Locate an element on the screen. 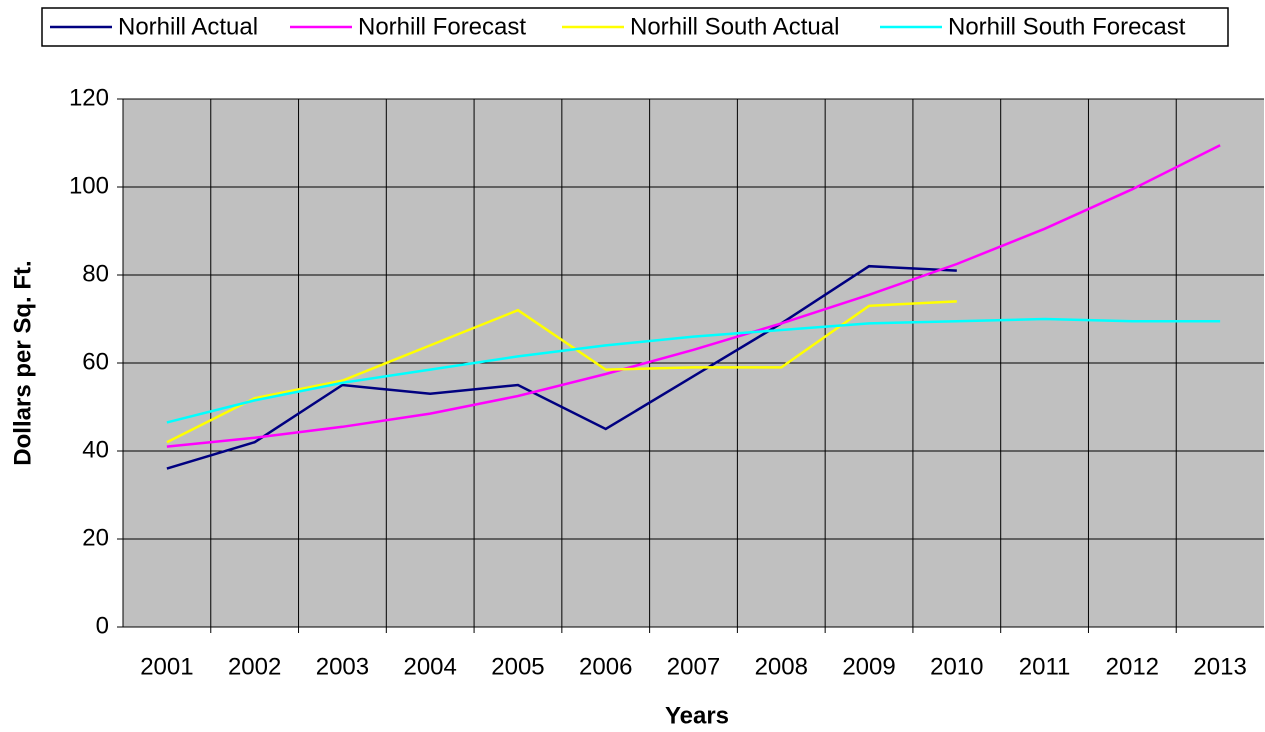  y-tick-label: 120 is located at coordinates (89, 97).